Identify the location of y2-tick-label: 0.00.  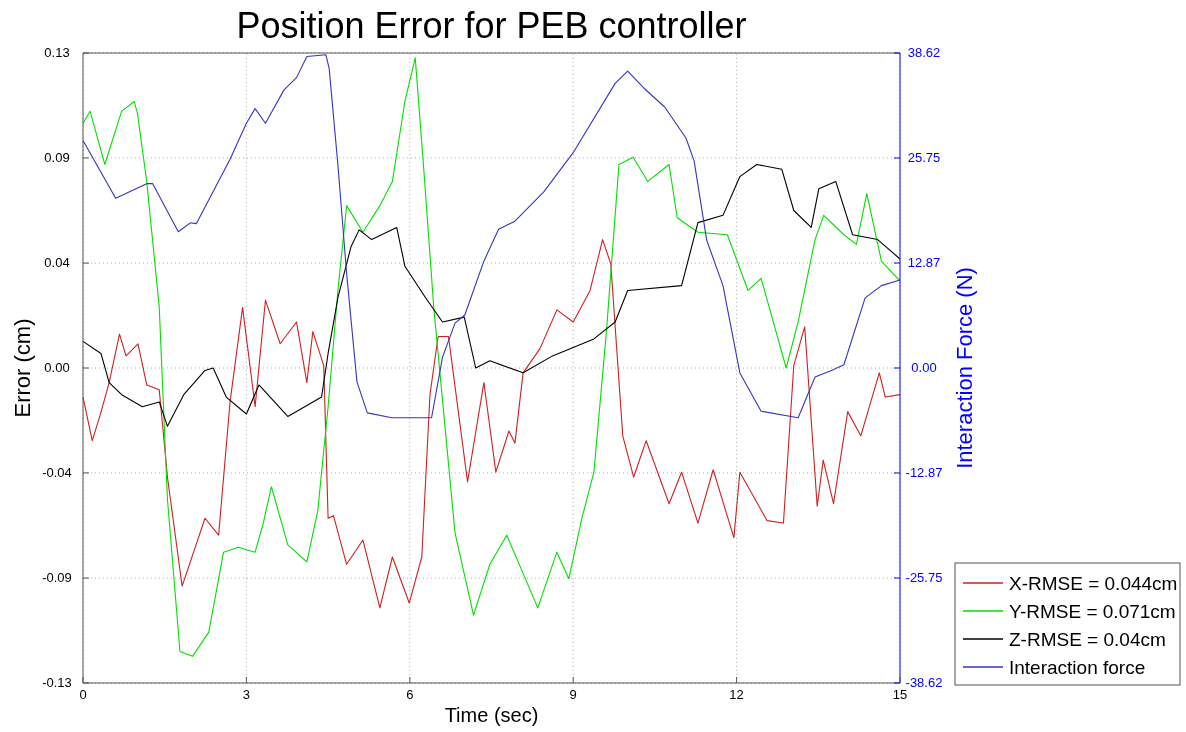
(924, 367).